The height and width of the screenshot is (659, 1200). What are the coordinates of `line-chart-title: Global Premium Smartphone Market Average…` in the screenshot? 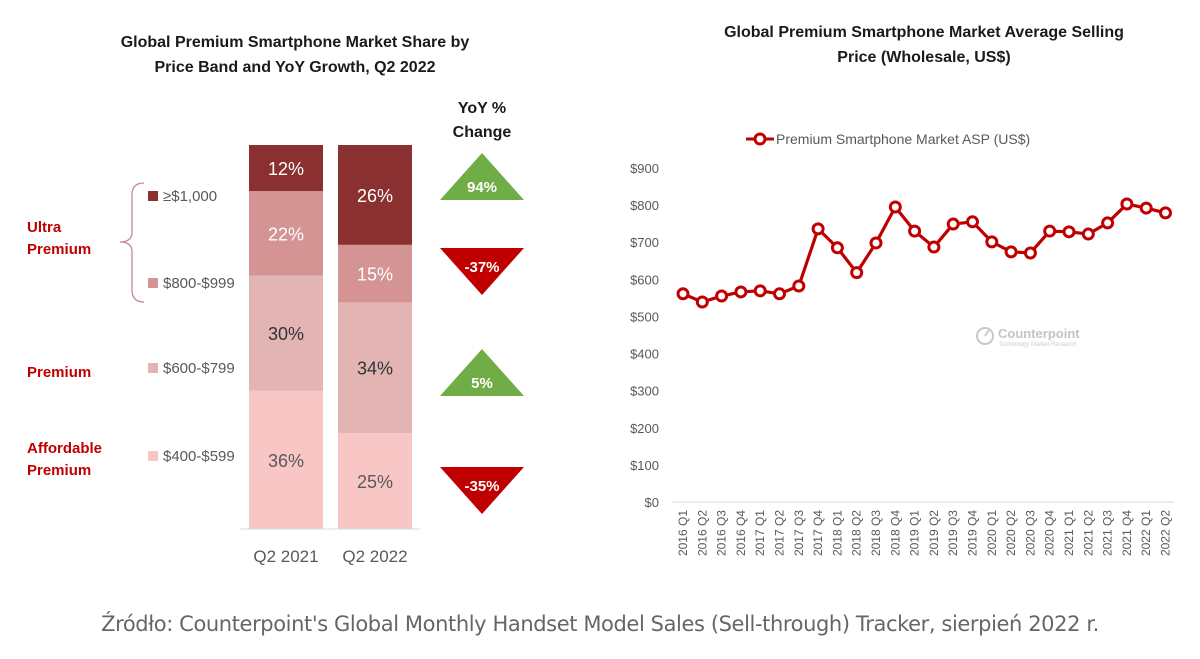 It's located at (924, 45).